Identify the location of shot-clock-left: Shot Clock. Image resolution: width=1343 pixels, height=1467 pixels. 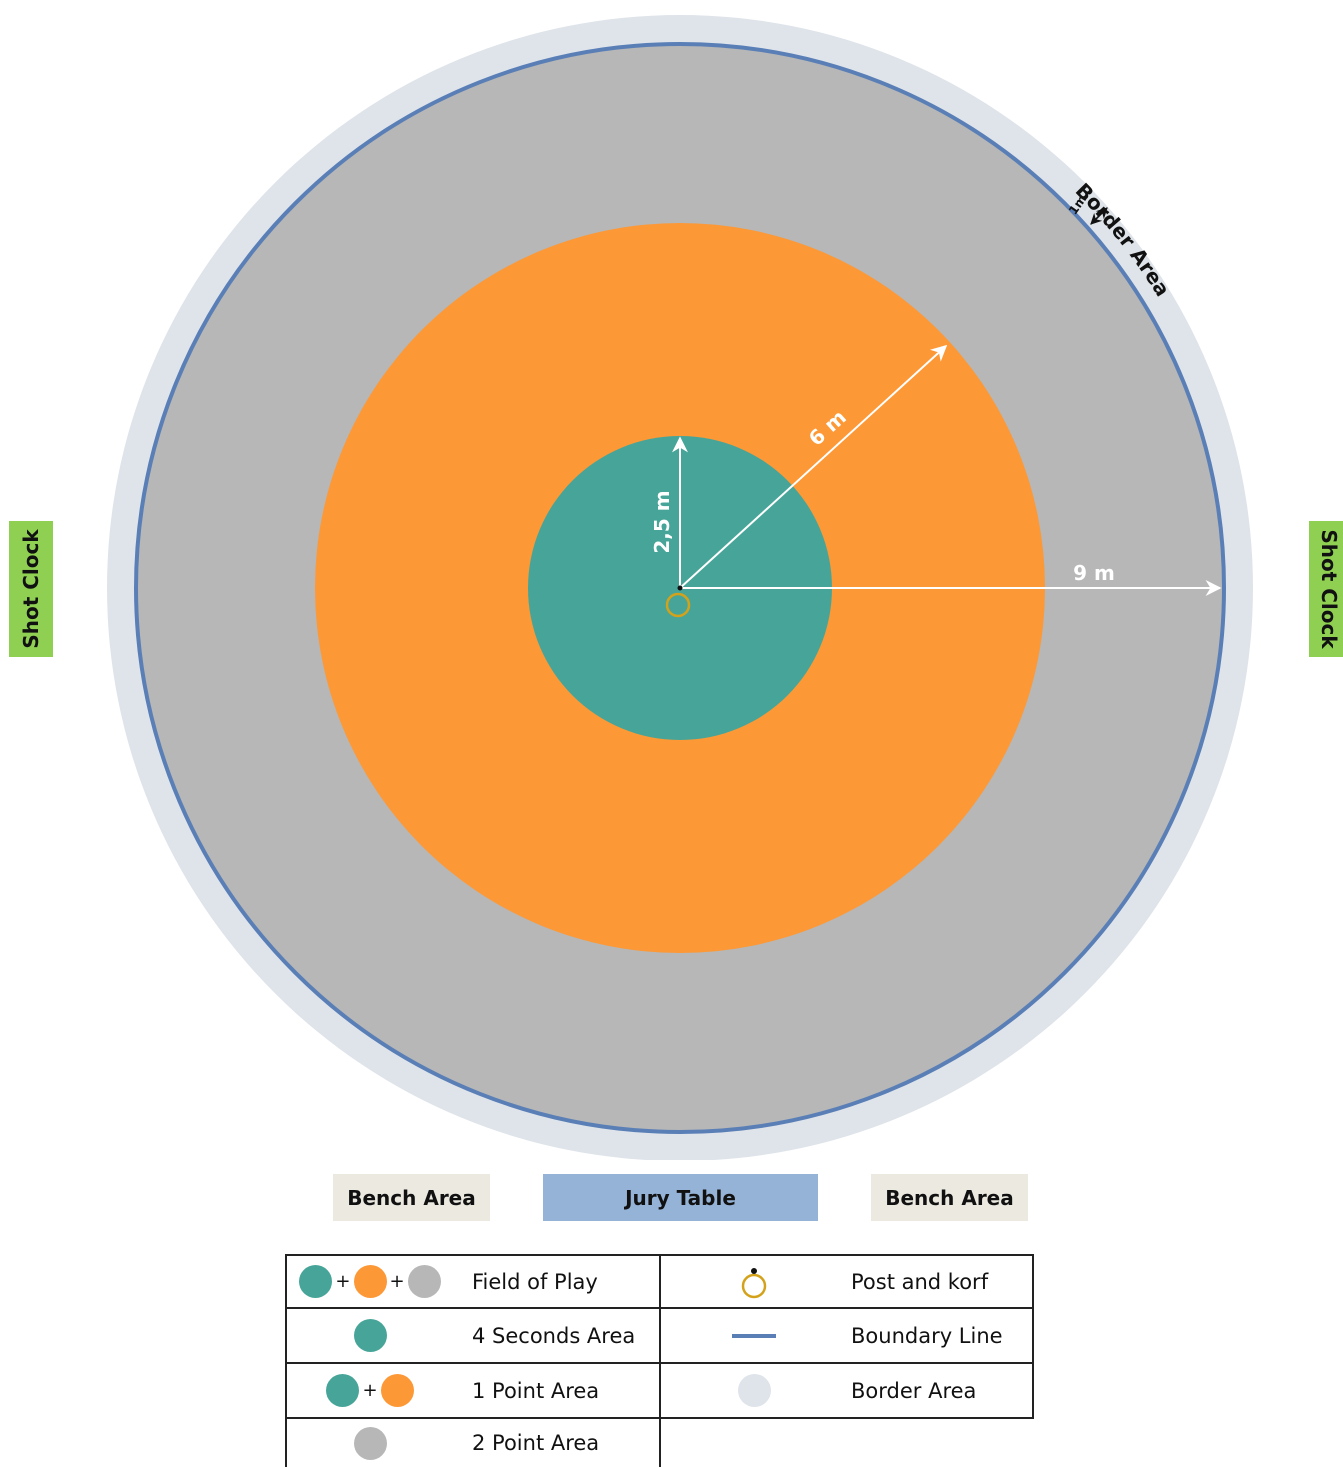
(31, 589).